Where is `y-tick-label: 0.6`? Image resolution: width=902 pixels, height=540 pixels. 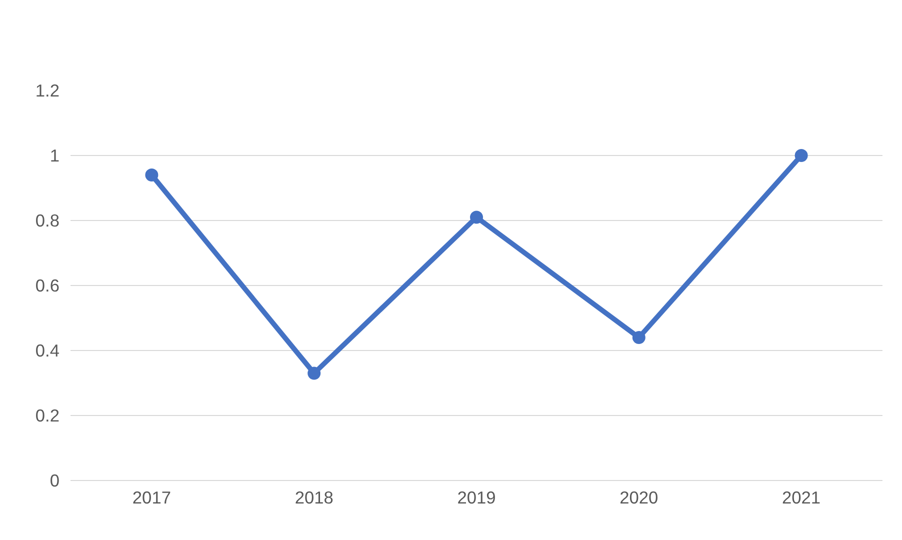 y-tick-label: 0.6 is located at coordinates (47, 286).